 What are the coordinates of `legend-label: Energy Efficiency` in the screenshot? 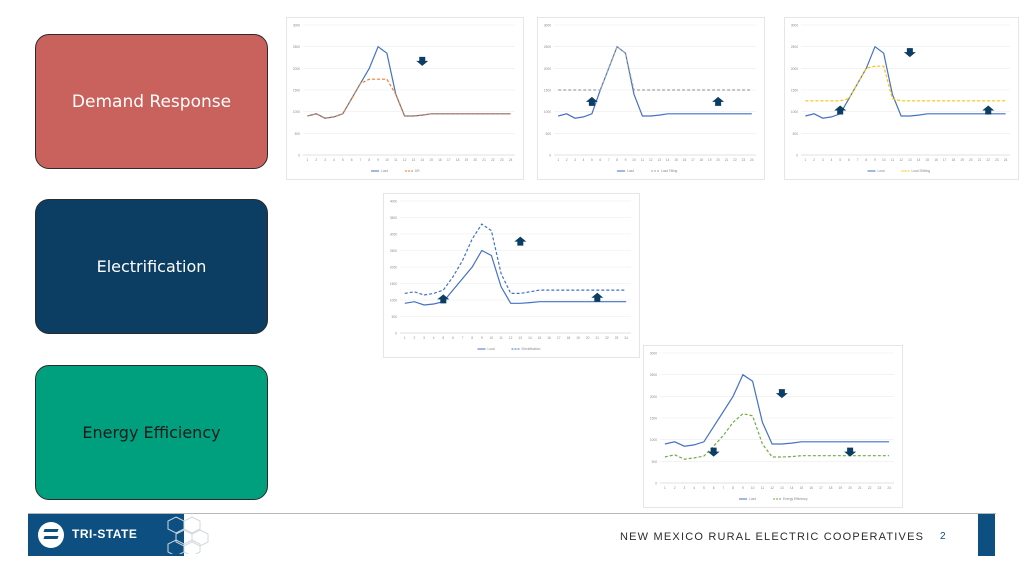 It's located at (795, 499).